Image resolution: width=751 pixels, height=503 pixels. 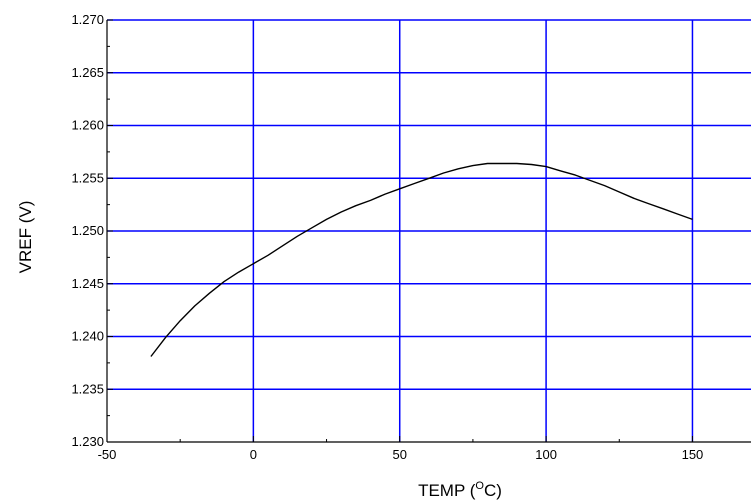 I want to click on x-tick-label: 0, so click(x=253, y=454).